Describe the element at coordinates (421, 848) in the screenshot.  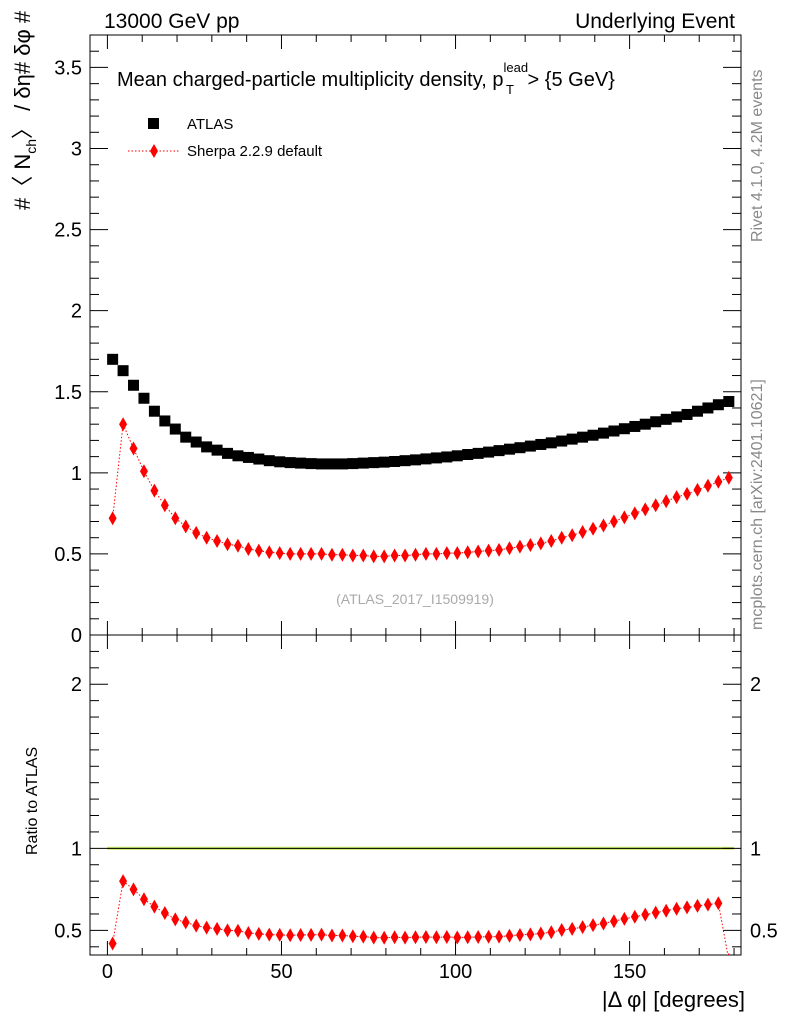
I see `ratio-uncertainty-band` at that location.